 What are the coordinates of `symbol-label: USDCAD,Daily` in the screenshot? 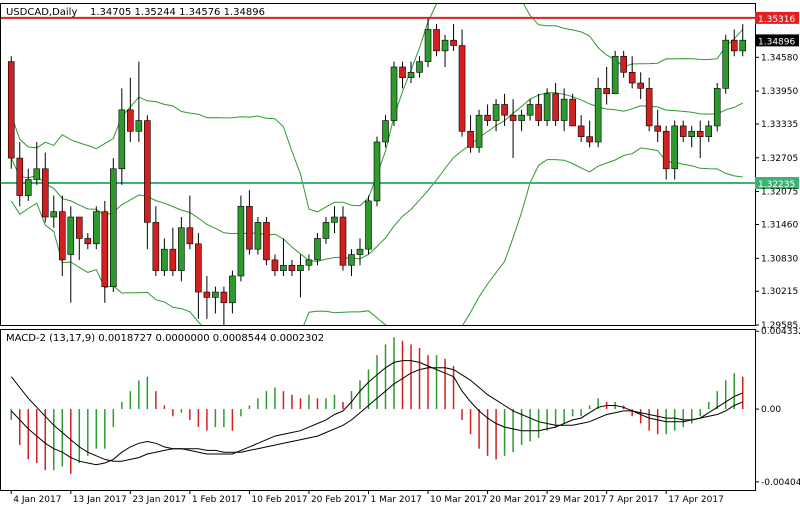 It's located at (41, 12).